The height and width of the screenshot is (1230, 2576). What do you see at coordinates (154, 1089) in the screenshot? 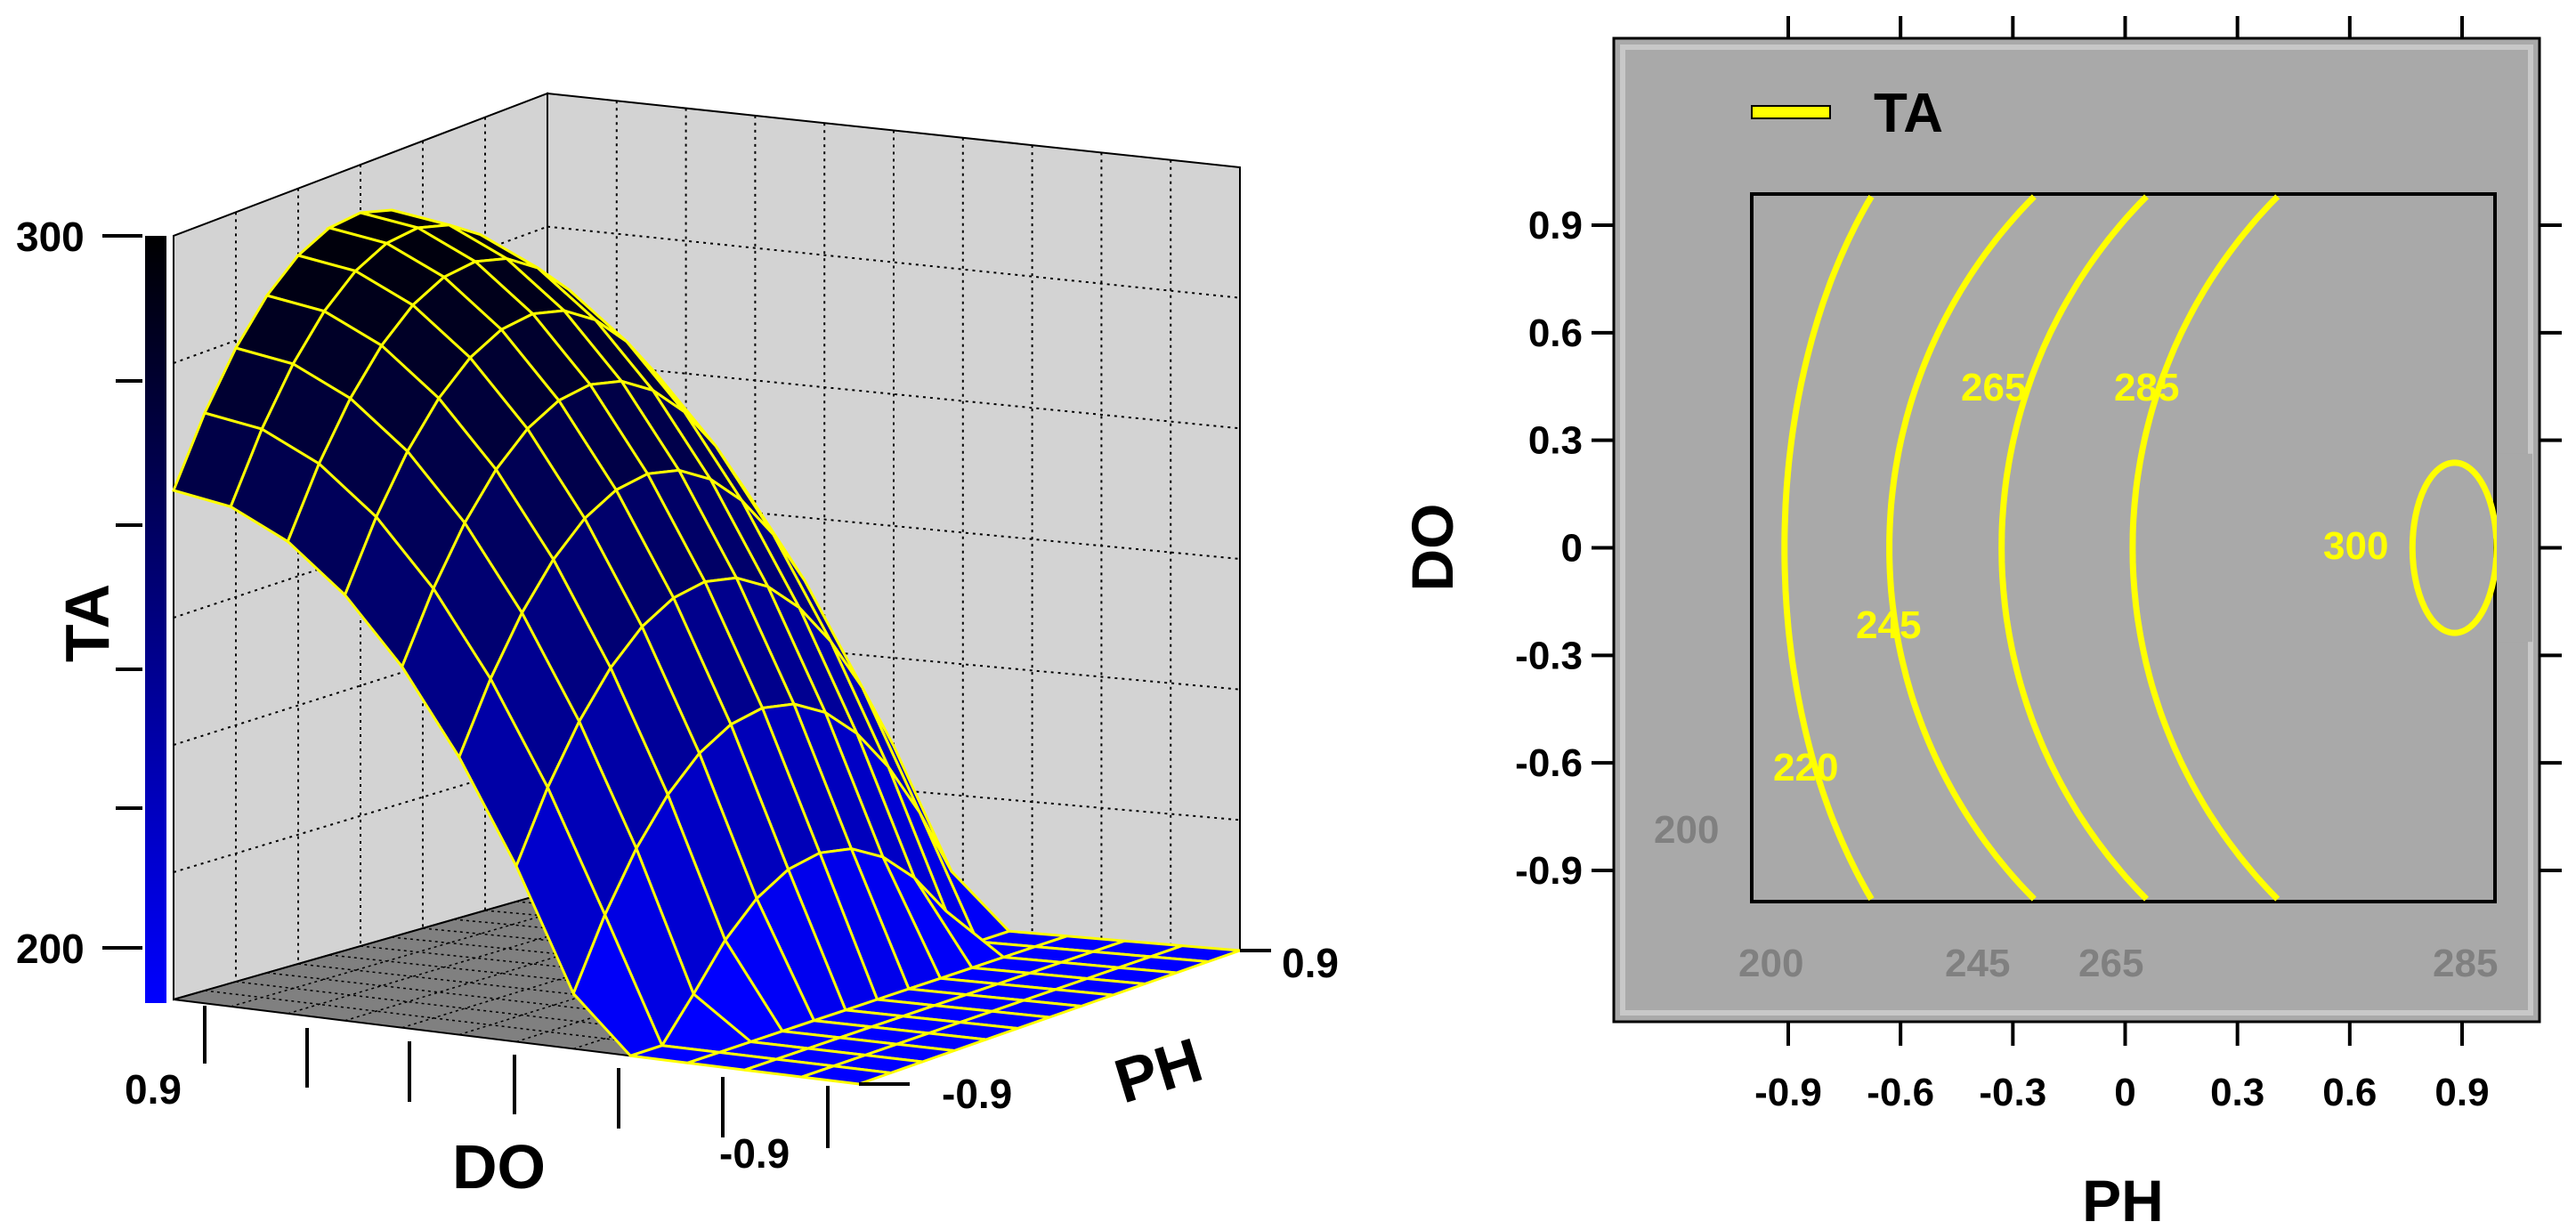
I see `do-tick-label-0: 0.9` at bounding box center [154, 1089].